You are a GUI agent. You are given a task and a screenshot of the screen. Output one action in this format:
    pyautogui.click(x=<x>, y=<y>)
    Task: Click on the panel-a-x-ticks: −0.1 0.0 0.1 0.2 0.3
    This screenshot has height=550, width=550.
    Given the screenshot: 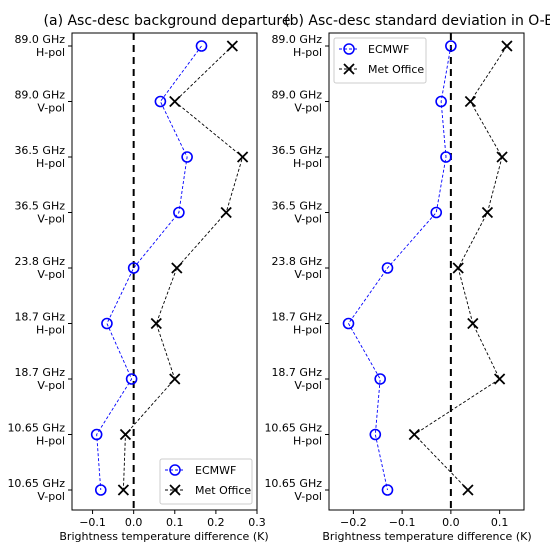 What is the action you would take?
    pyautogui.click(x=172, y=519)
    